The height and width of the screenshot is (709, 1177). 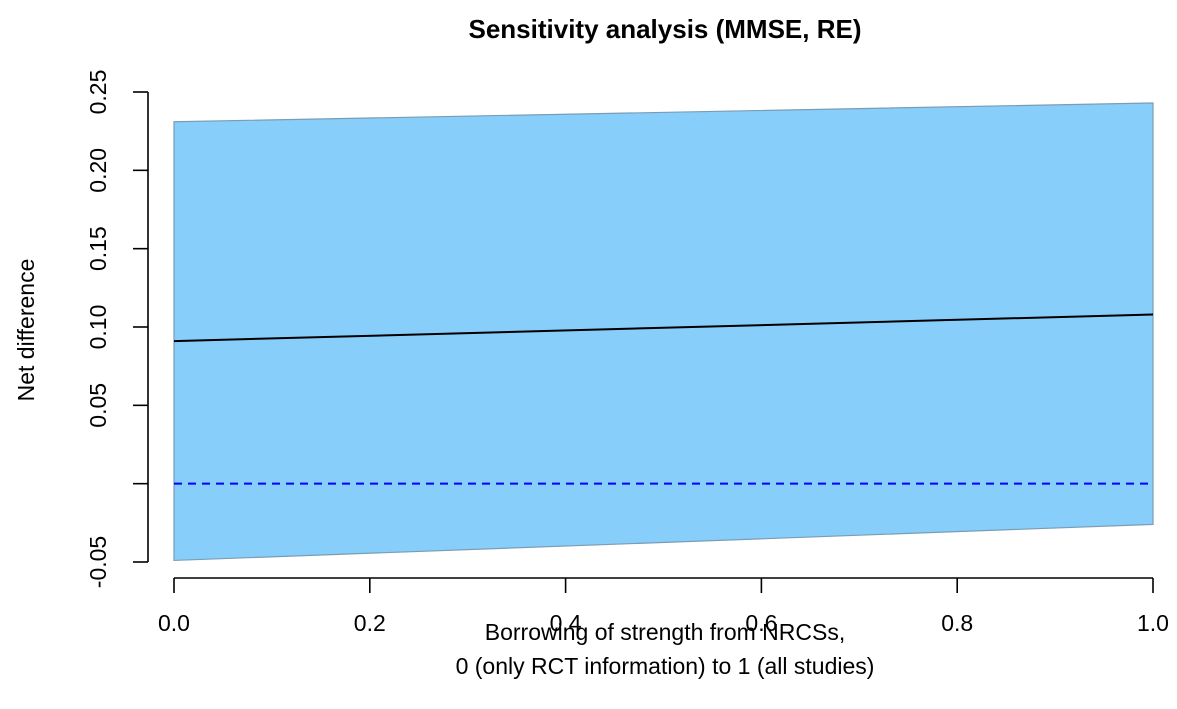 What do you see at coordinates (663, 607) in the screenshot?
I see `x-axis-ticks: 0.0 0.2 0.4 0.6 0.8 1.0` at bounding box center [663, 607].